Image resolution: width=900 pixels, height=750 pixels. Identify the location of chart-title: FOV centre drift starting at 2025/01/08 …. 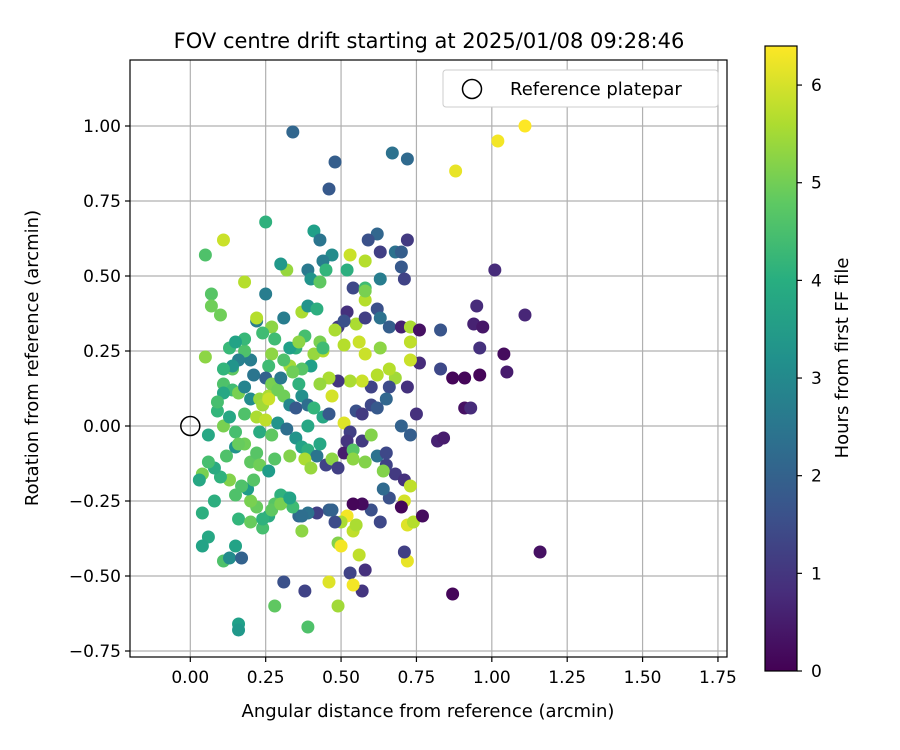
(429, 41).